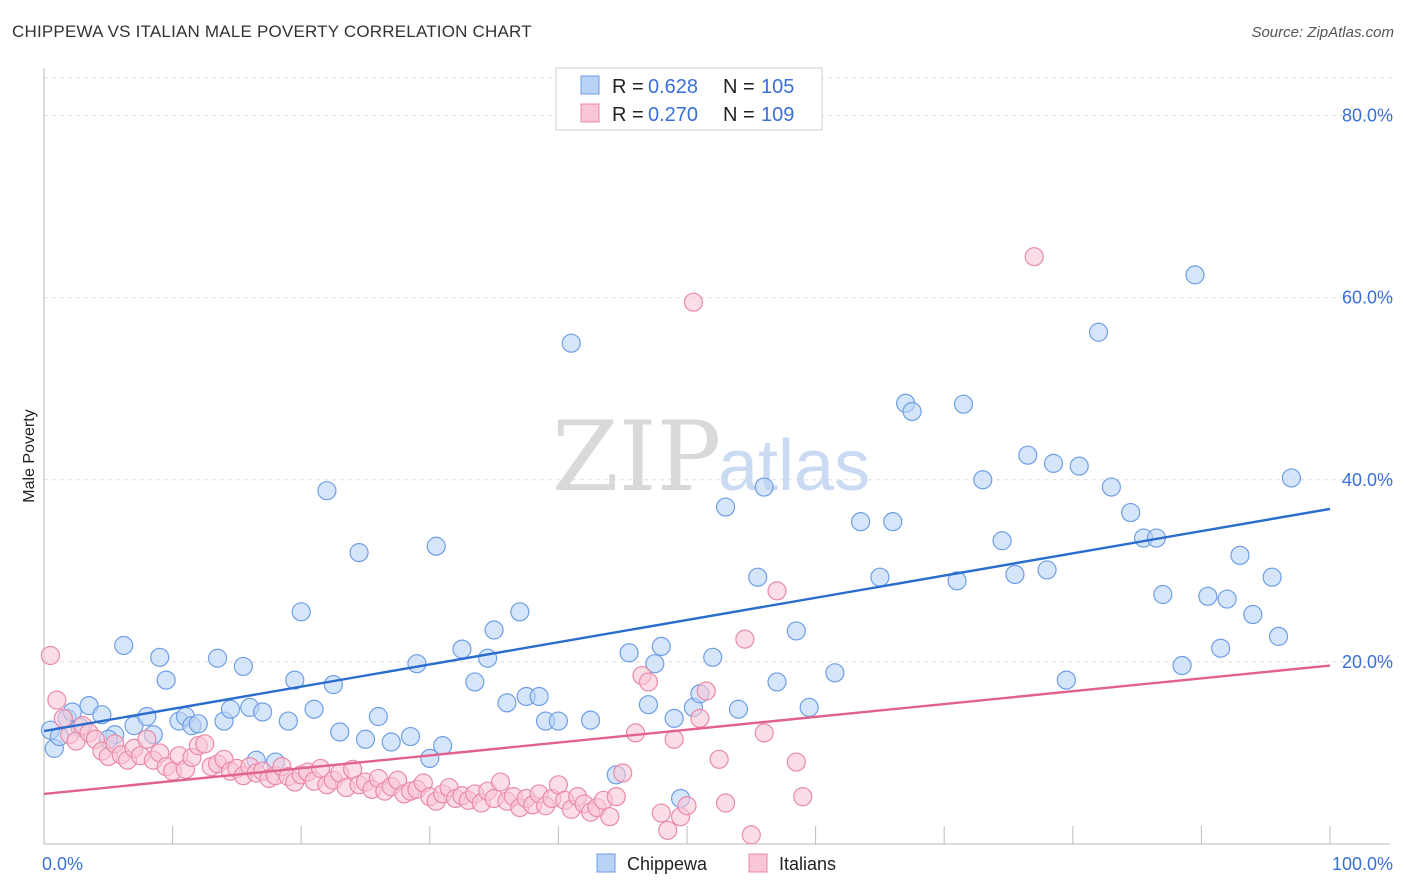 This screenshot has width=1406, height=892. I want to click on bottom-legend-swatch-chippewa, so click(606, 863).